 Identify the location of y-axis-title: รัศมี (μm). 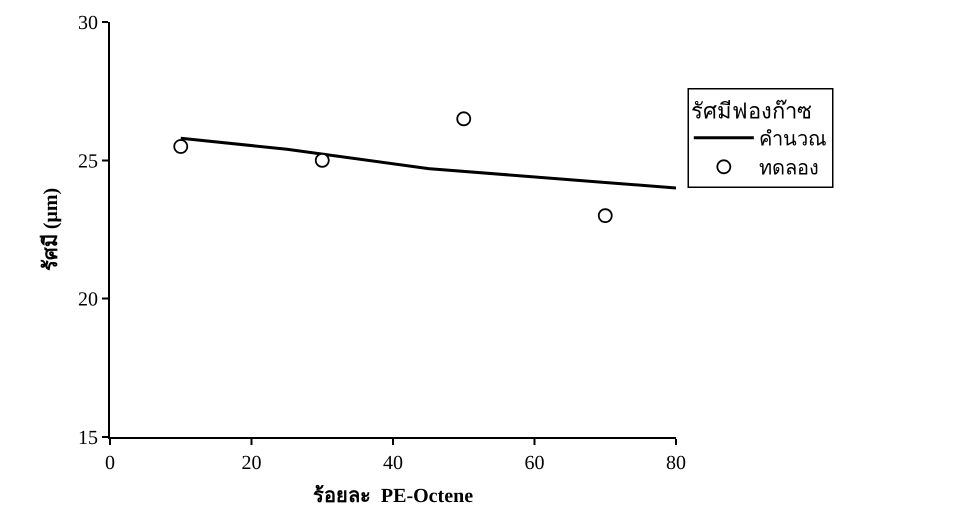
(50, 230).